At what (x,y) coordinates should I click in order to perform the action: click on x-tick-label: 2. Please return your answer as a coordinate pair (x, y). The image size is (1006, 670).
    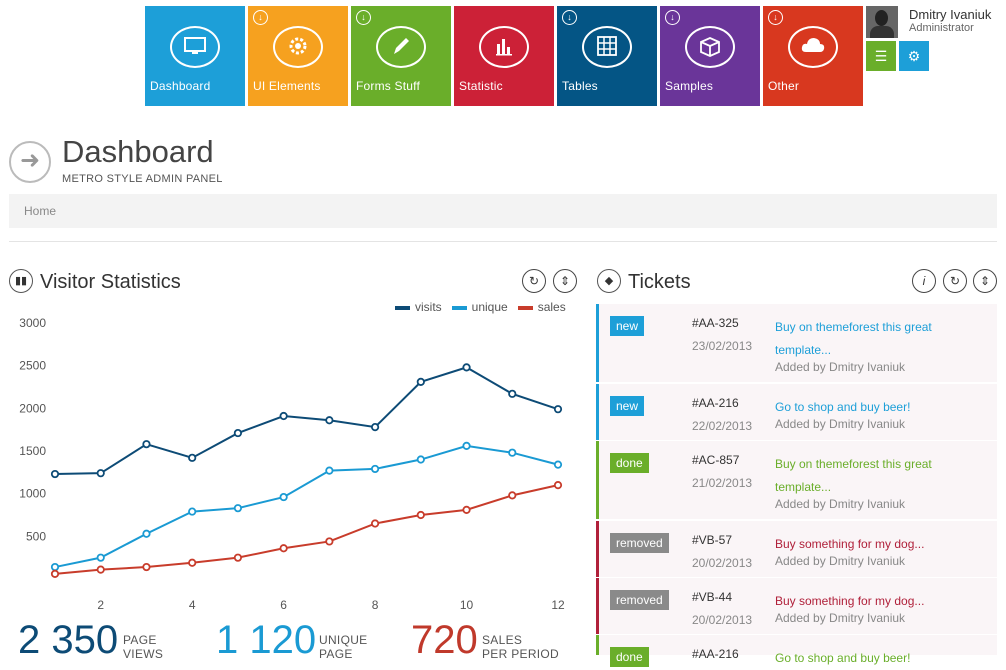
    Looking at the image, I should click on (100, 605).